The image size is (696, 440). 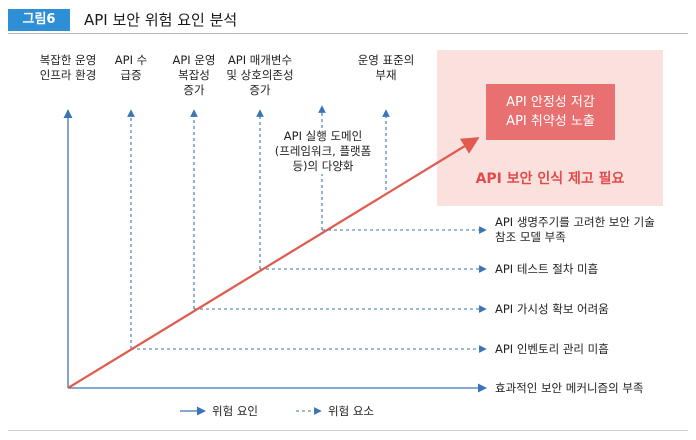 I want to click on factor-label-line: 등)의 다양화, so click(x=323, y=166).